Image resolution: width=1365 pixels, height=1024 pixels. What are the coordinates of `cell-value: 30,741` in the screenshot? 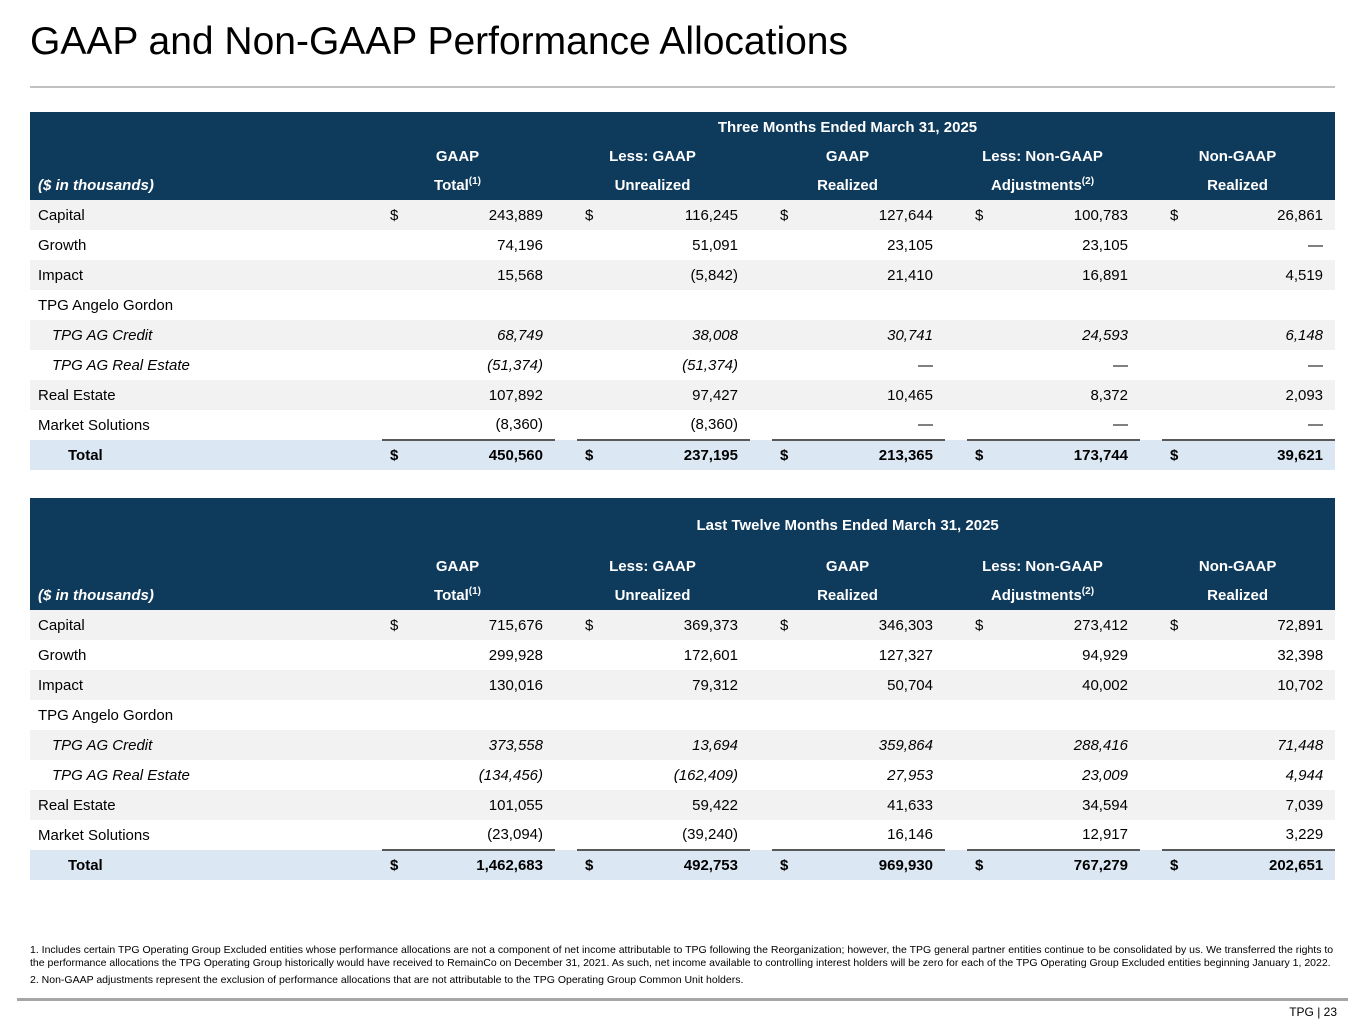 It's located at (910, 335).